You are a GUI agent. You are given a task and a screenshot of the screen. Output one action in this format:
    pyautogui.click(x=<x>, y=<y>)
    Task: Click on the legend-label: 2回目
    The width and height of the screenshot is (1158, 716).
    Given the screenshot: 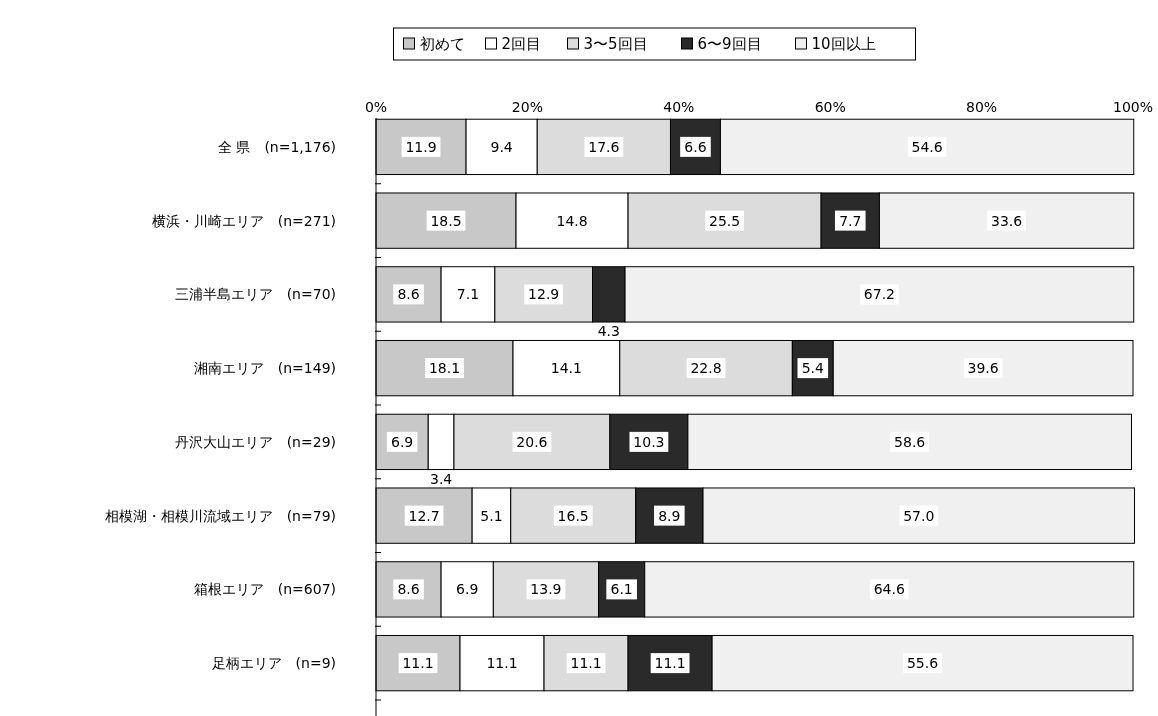 What is the action you would take?
    pyautogui.click(x=521, y=44)
    